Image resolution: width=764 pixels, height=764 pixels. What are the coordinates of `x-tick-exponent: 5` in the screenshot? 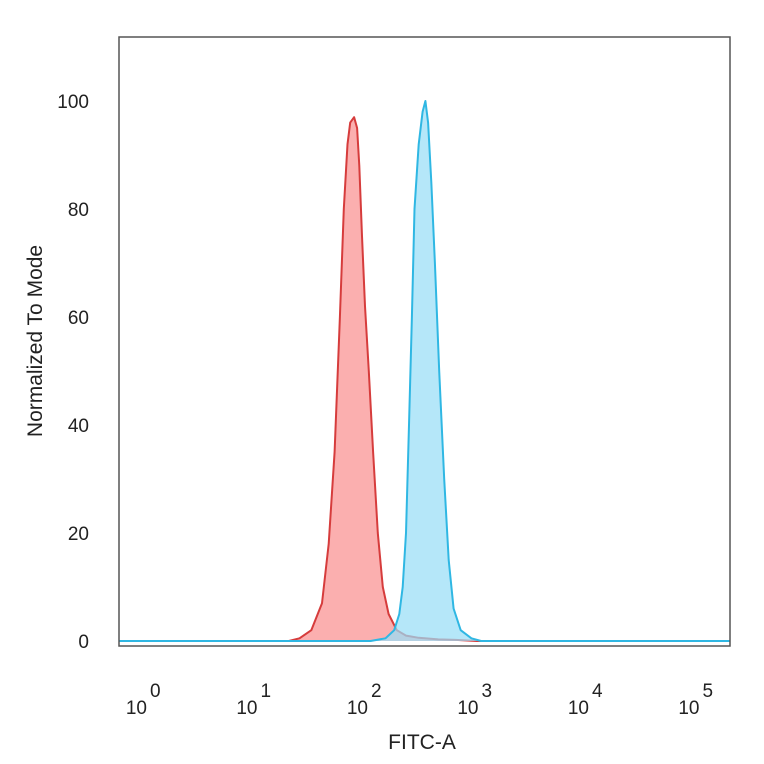 It's located at (708, 691).